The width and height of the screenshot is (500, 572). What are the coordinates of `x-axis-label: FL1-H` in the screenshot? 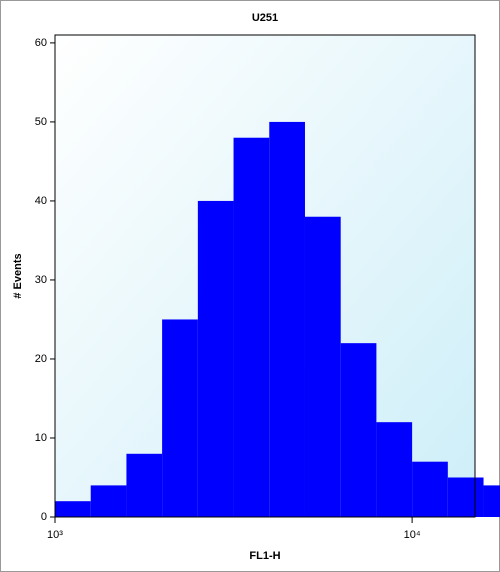 It's located at (264, 556).